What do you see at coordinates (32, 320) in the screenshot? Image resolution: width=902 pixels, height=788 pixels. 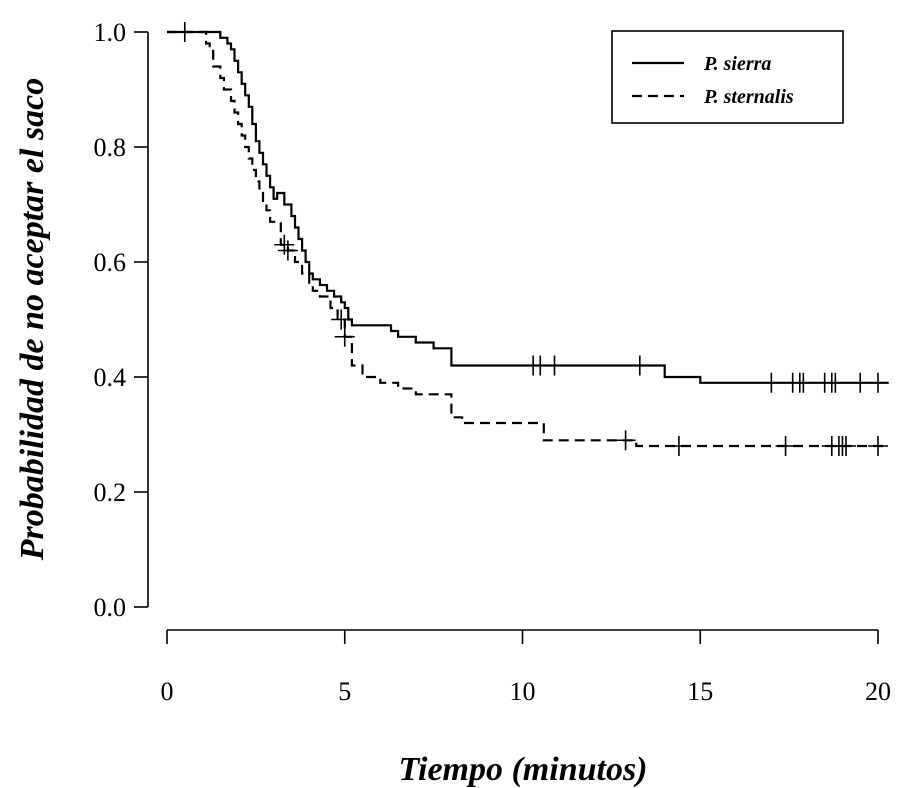 I see `y-axis-title: Probabilidad de no aceptar el saco` at bounding box center [32, 320].